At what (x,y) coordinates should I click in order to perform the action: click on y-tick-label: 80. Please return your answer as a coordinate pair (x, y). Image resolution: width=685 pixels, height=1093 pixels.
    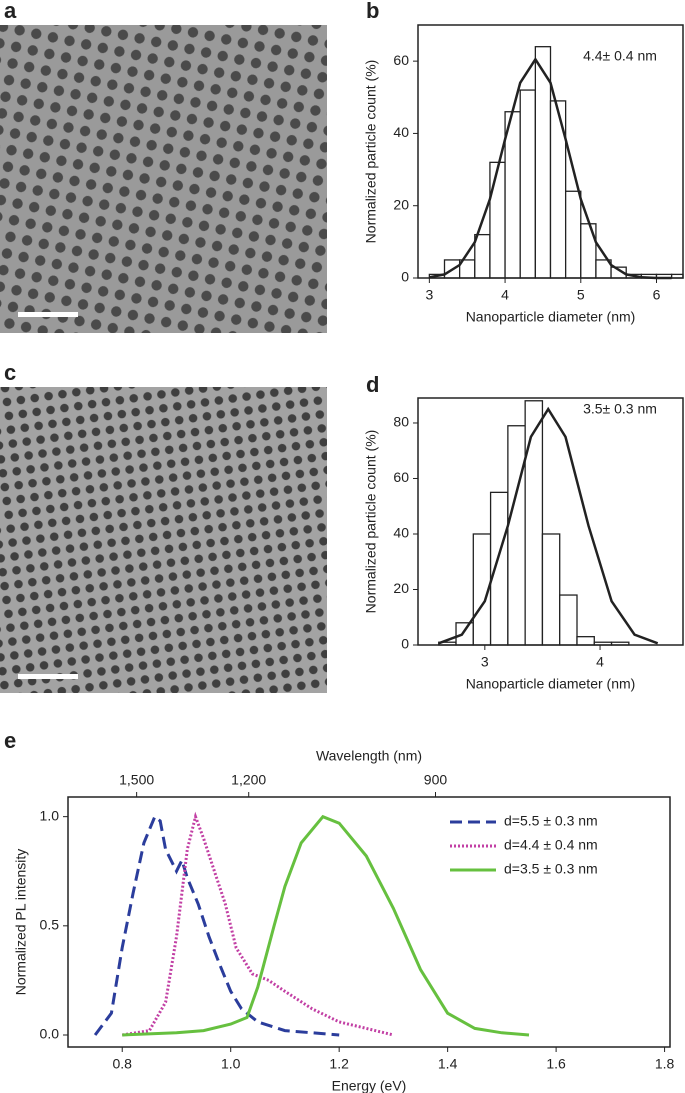
    Looking at the image, I should click on (401, 422).